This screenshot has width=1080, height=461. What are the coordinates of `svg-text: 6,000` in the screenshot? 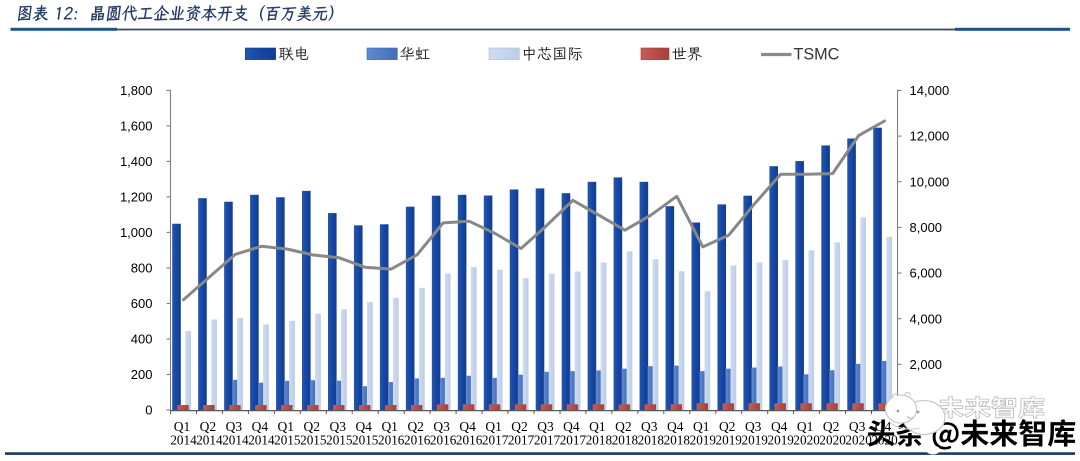 It's located at (926, 273).